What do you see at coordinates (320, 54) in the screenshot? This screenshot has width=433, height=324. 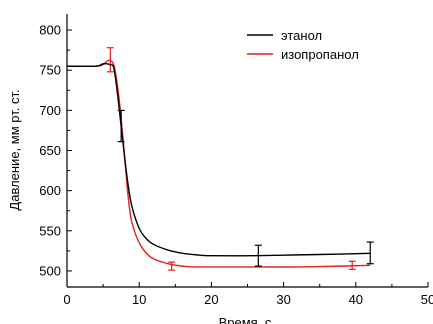 I see `legend-label-izopropanol: изопропанол` at bounding box center [320, 54].